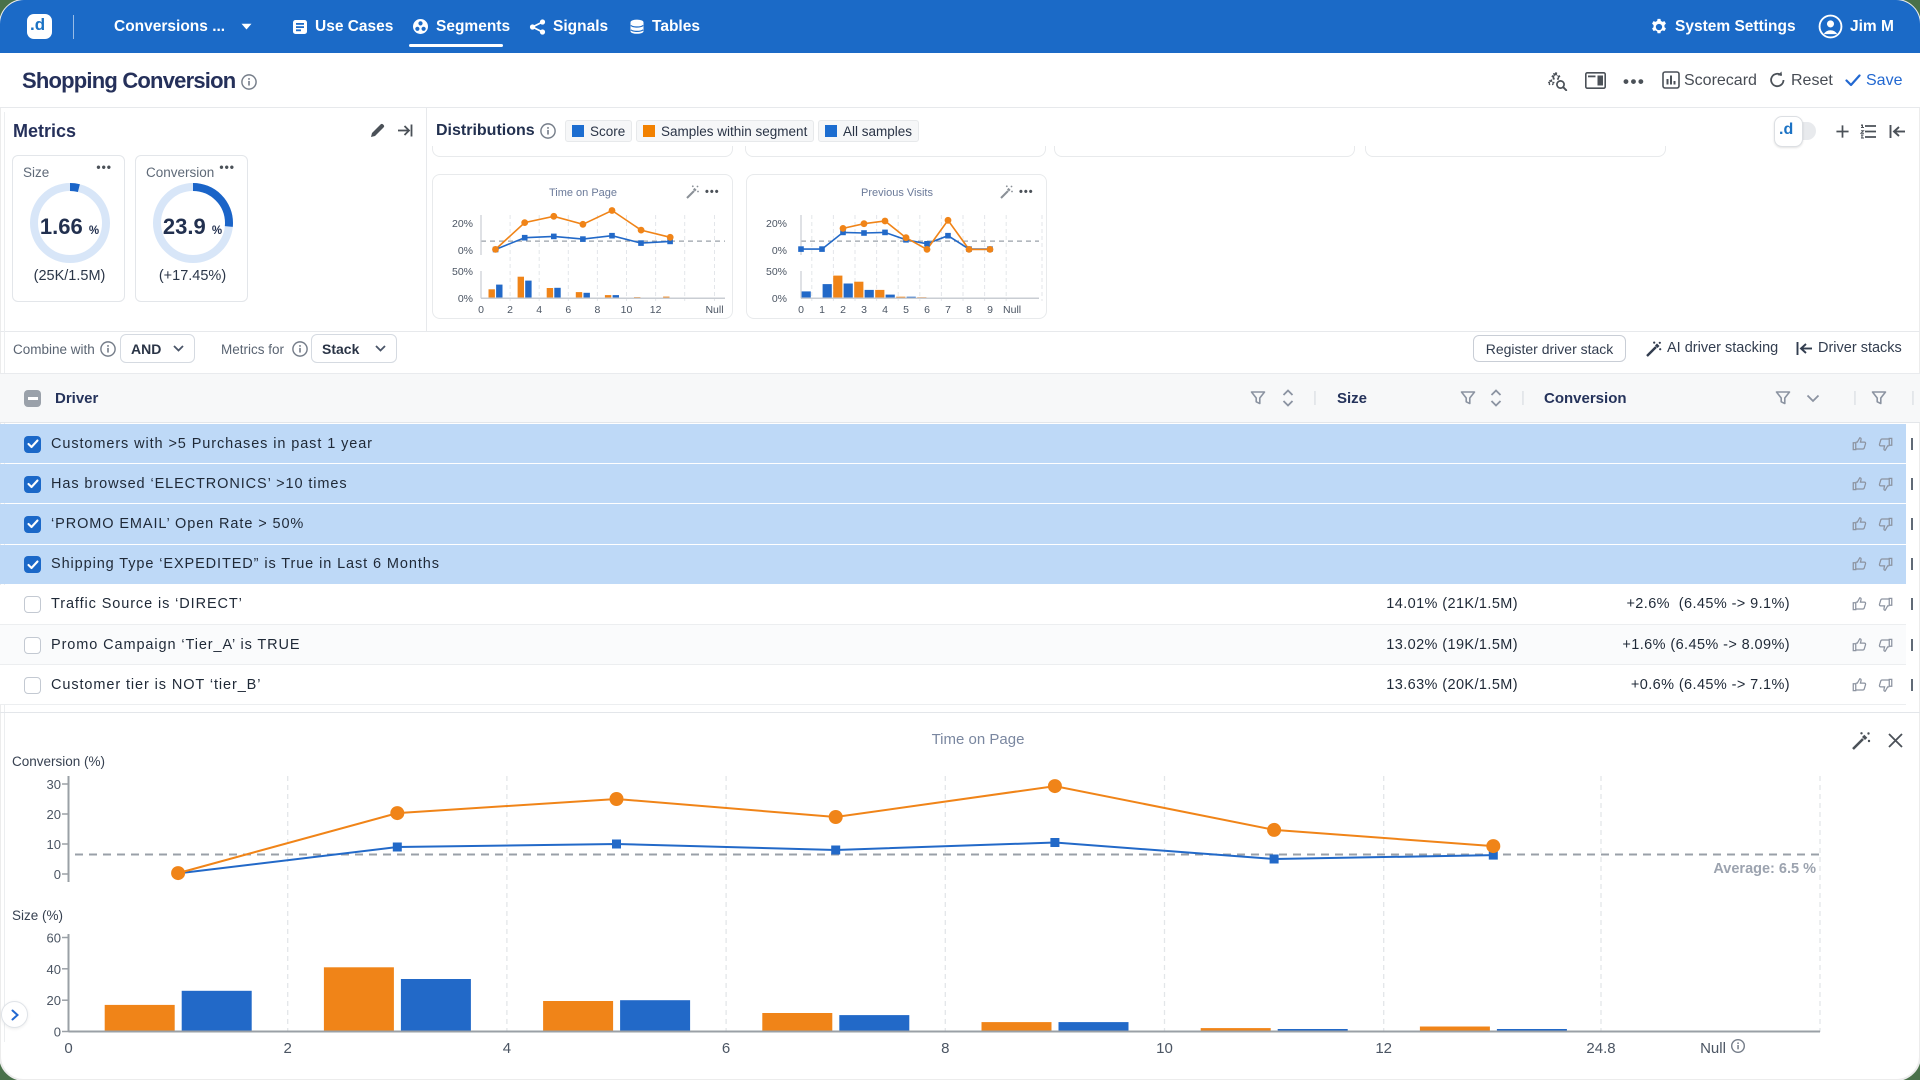  What do you see at coordinates (1600, 1048) in the screenshot?
I see `svg-text: 24.8` at bounding box center [1600, 1048].